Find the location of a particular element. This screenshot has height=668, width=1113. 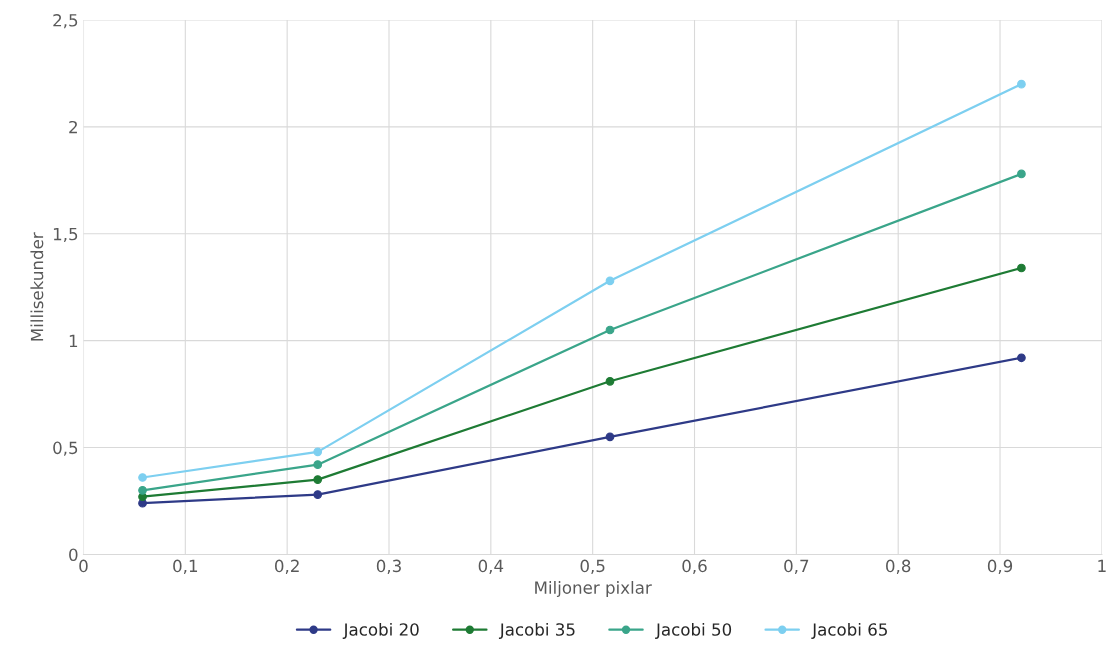

legend-label: Jacobi 50 is located at coordinates (693, 630).